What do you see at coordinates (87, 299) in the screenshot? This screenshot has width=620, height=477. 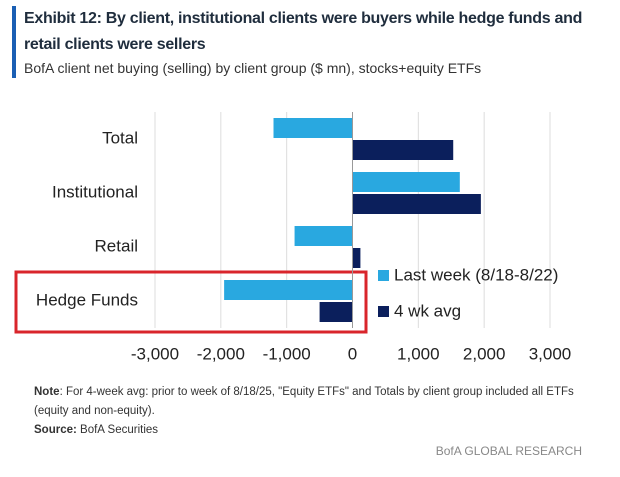 I see `y-tick-label: Hedge Funds` at bounding box center [87, 299].